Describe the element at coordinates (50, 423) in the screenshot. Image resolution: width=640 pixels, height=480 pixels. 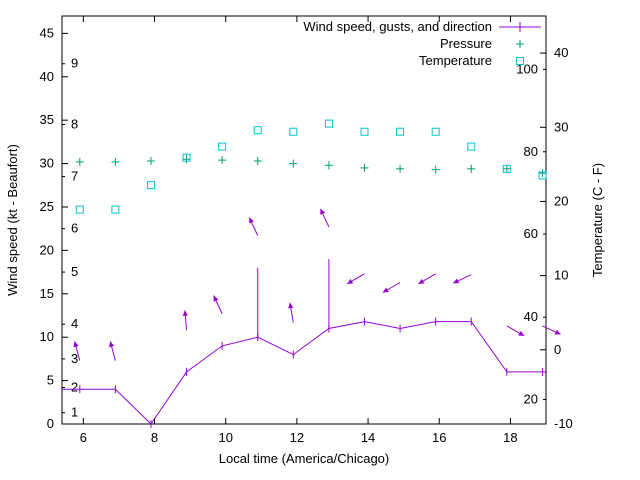
I see `y-left-tick-label: 0` at that location.